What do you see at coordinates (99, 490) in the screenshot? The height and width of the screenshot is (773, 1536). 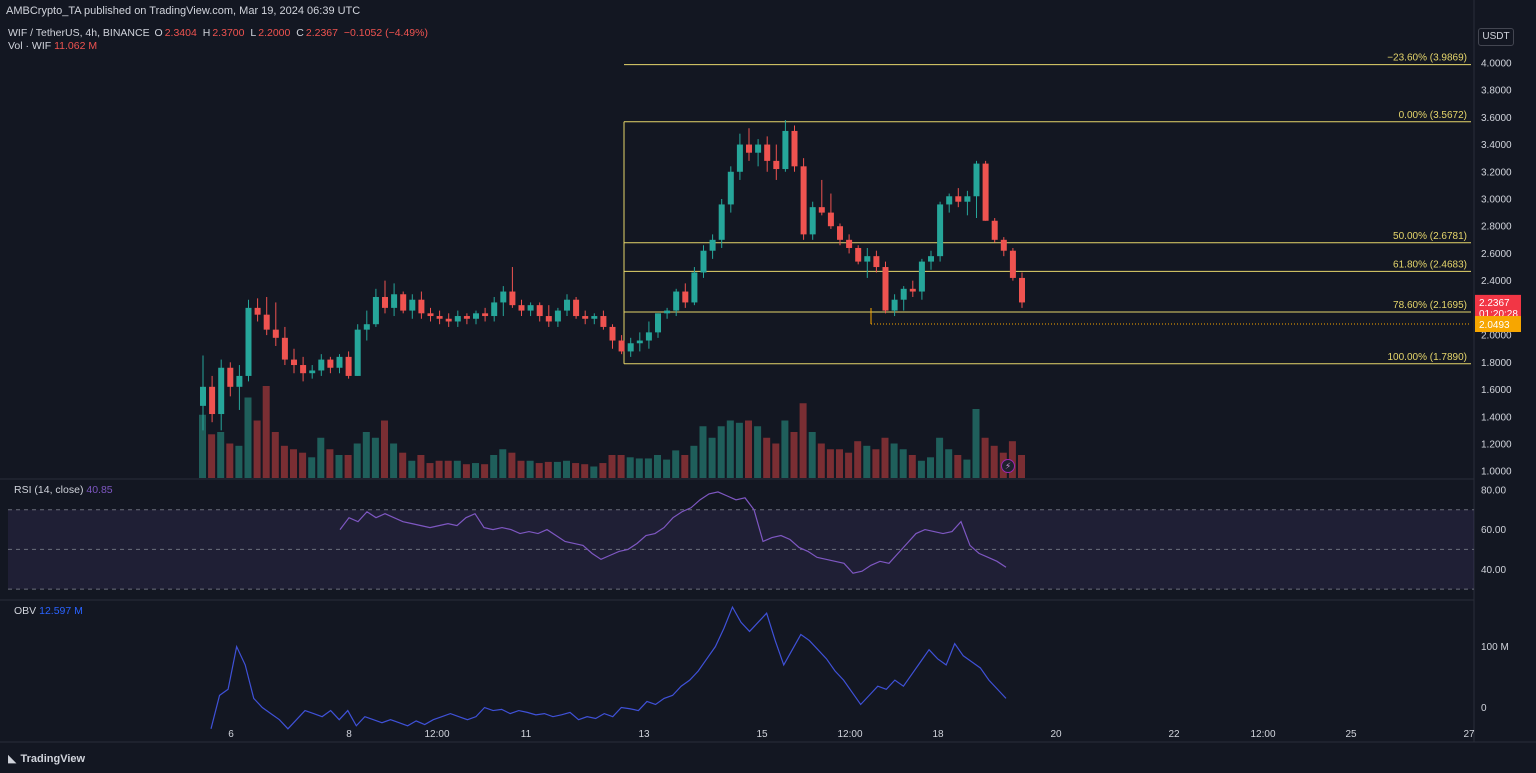 I see `rsi-value: 40.85` at bounding box center [99, 490].